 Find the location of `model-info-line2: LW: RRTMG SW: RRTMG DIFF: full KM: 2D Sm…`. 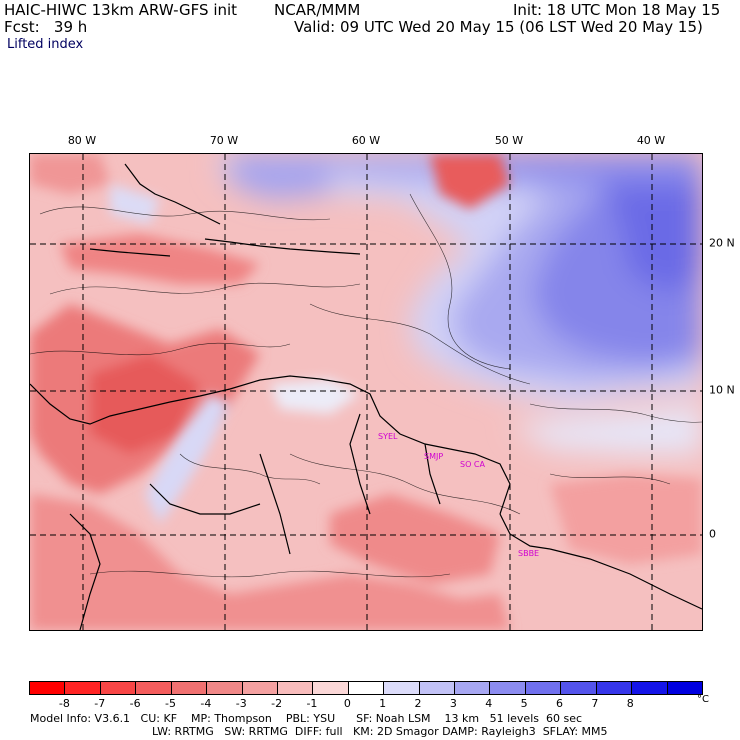

model-info-line2: LW: RRTMG SW: RRTMG DIFF: full KM: 2D Sm… is located at coordinates (380, 731).